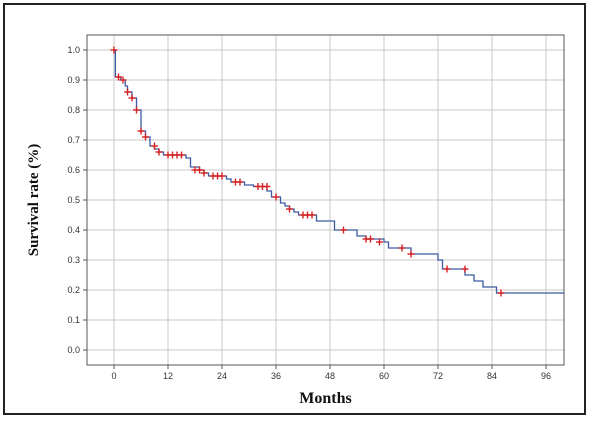 Image resolution: width=594 pixels, height=422 pixels. I want to click on x-tick-label: 84, so click(492, 376).